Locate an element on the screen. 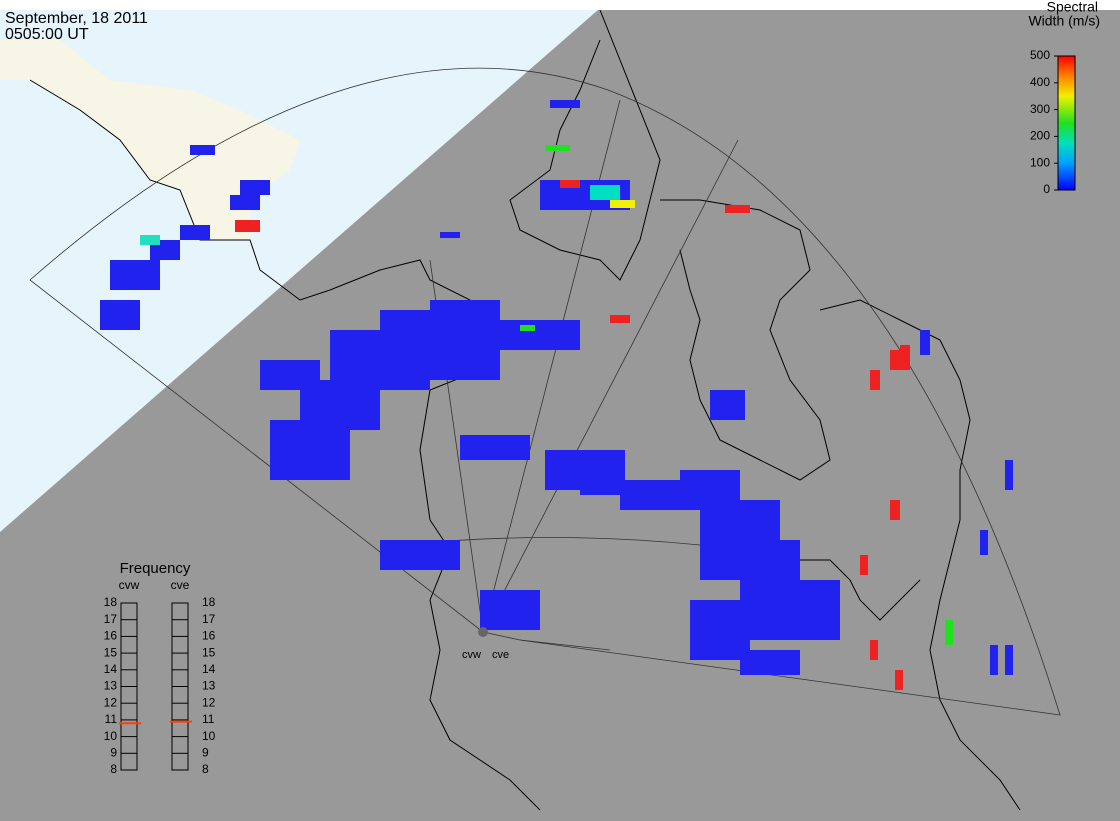  radar-name: cve is located at coordinates (180, 585).